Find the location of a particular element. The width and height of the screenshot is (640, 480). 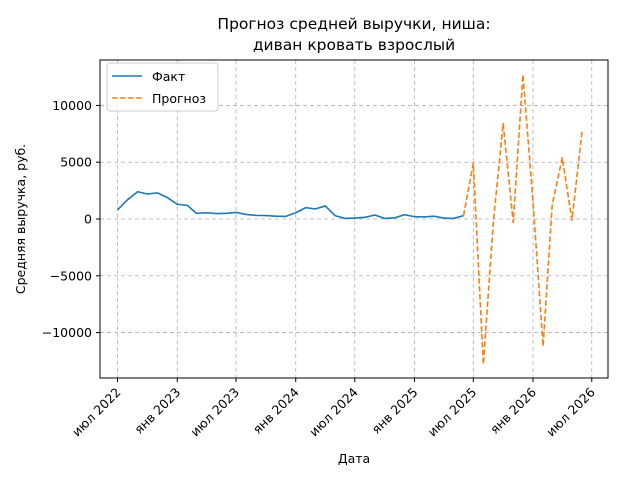

x-tick-label: янв 2025 is located at coordinates (394, 411).